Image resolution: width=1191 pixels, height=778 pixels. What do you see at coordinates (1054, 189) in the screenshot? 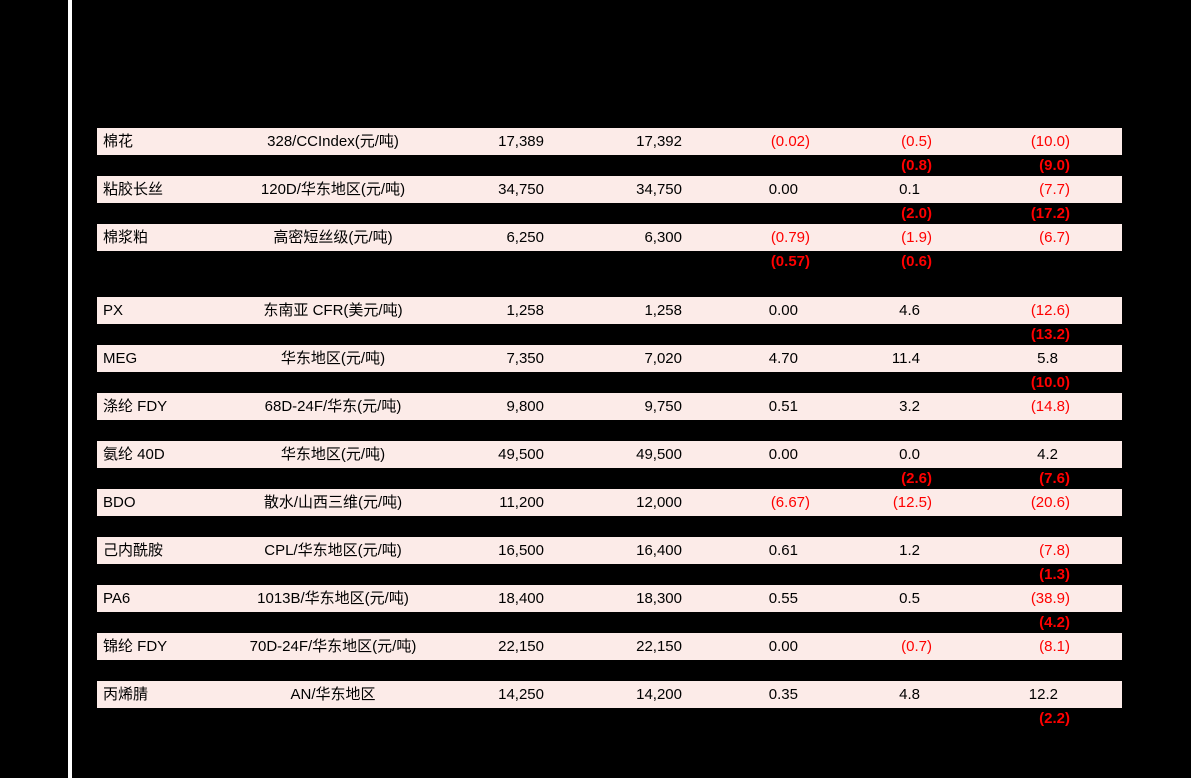
I see `change-pct-3: (7.7)` at bounding box center [1054, 189].